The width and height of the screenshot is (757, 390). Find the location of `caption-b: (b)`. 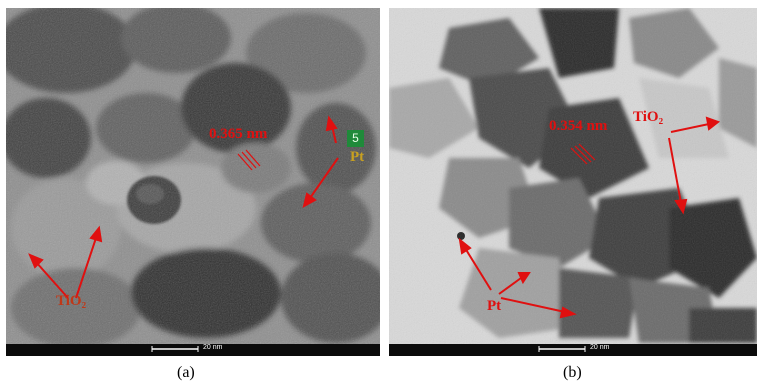

caption-b: (b) is located at coordinates (572, 372).